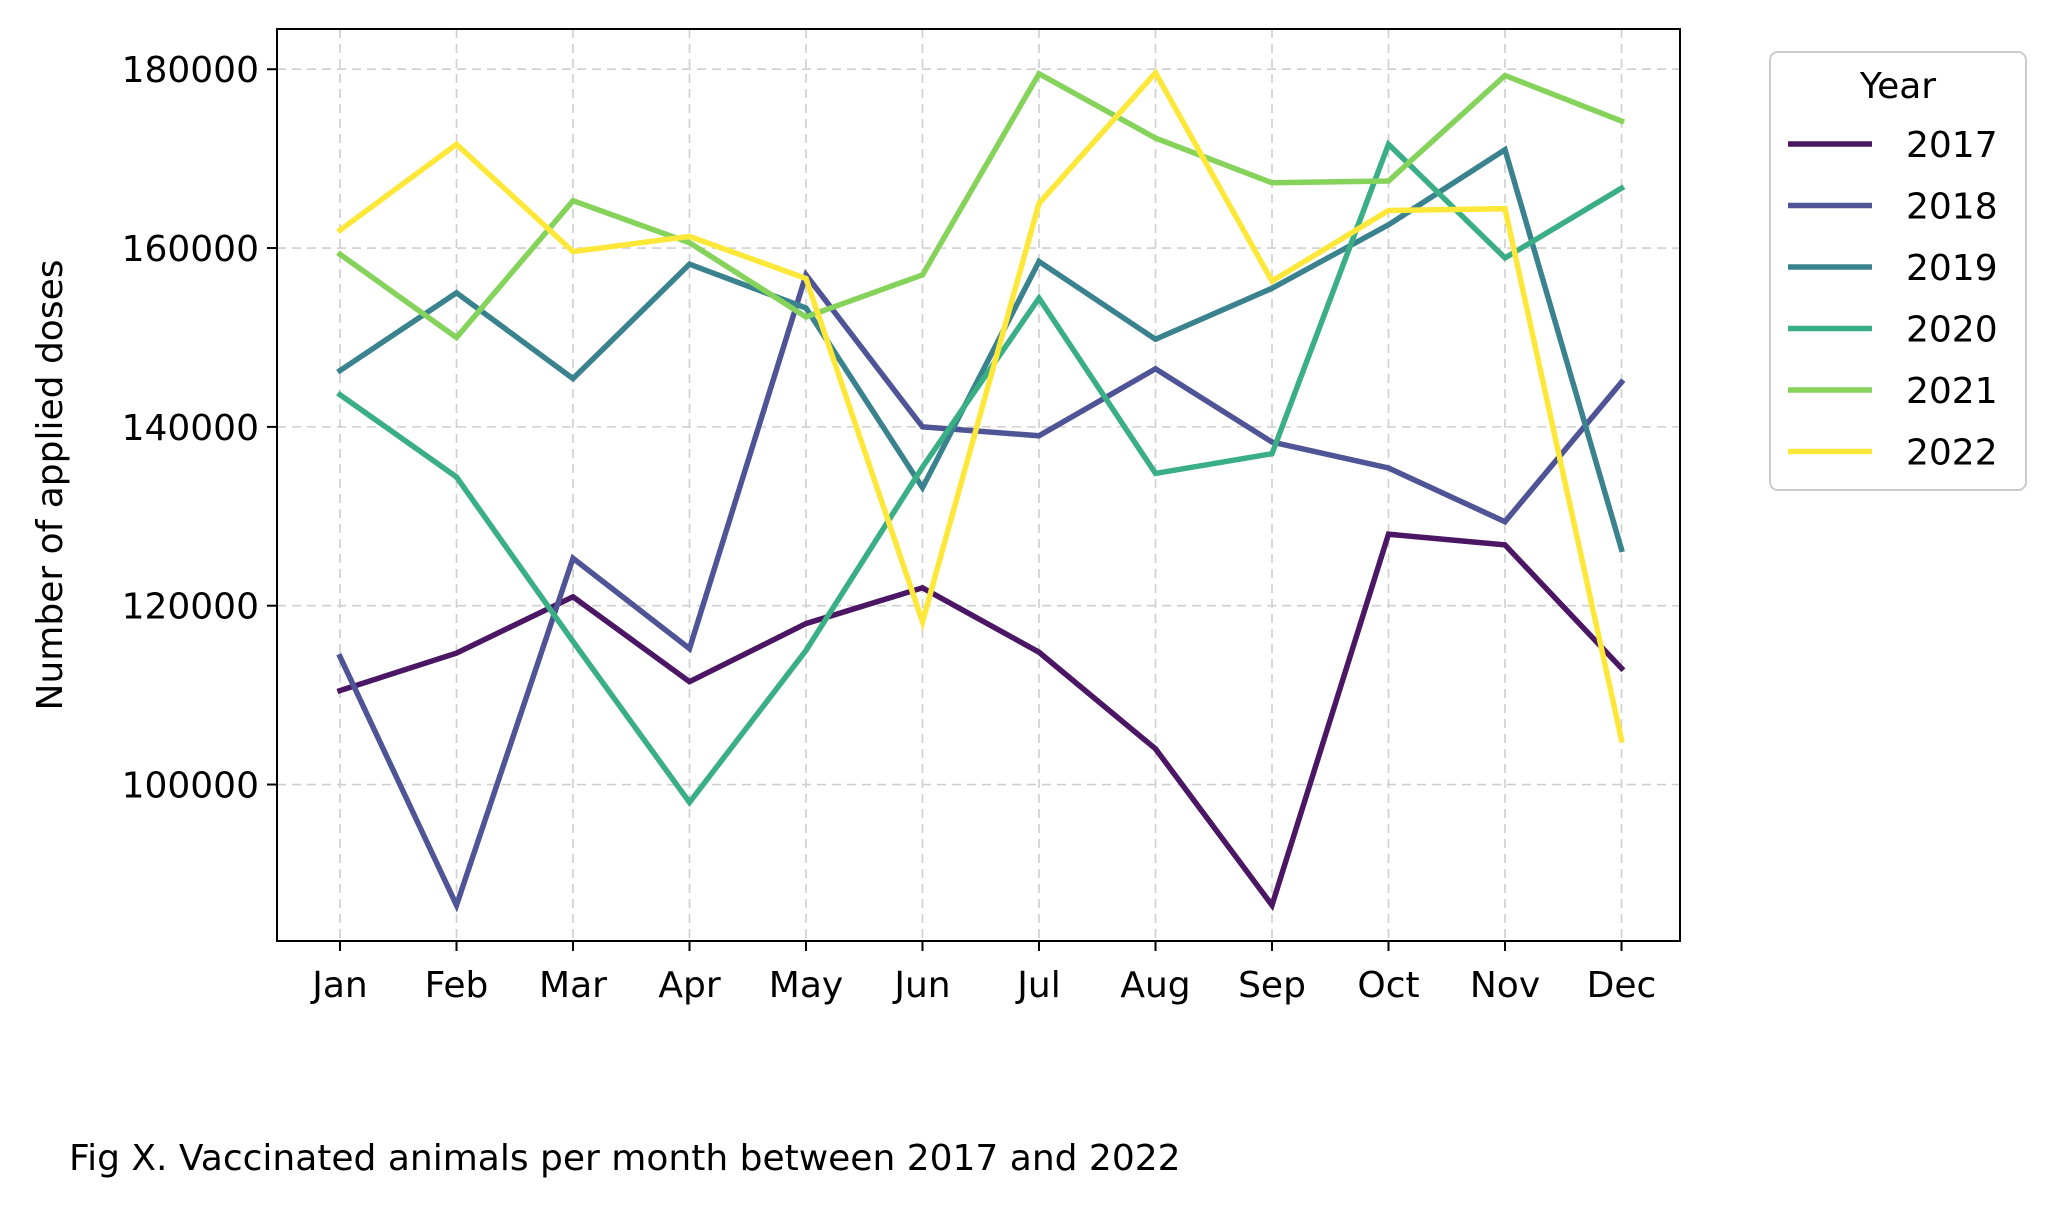  Describe the element at coordinates (1952, 145) in the screenshot. I see `legend-label-2017: 2017` at that location.